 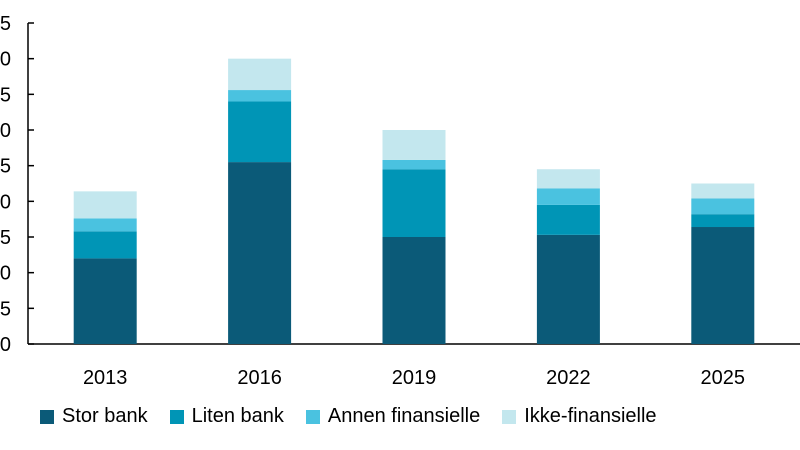 I want to click on bar-annen-finansielle-2025, so click(x=723, y=206).